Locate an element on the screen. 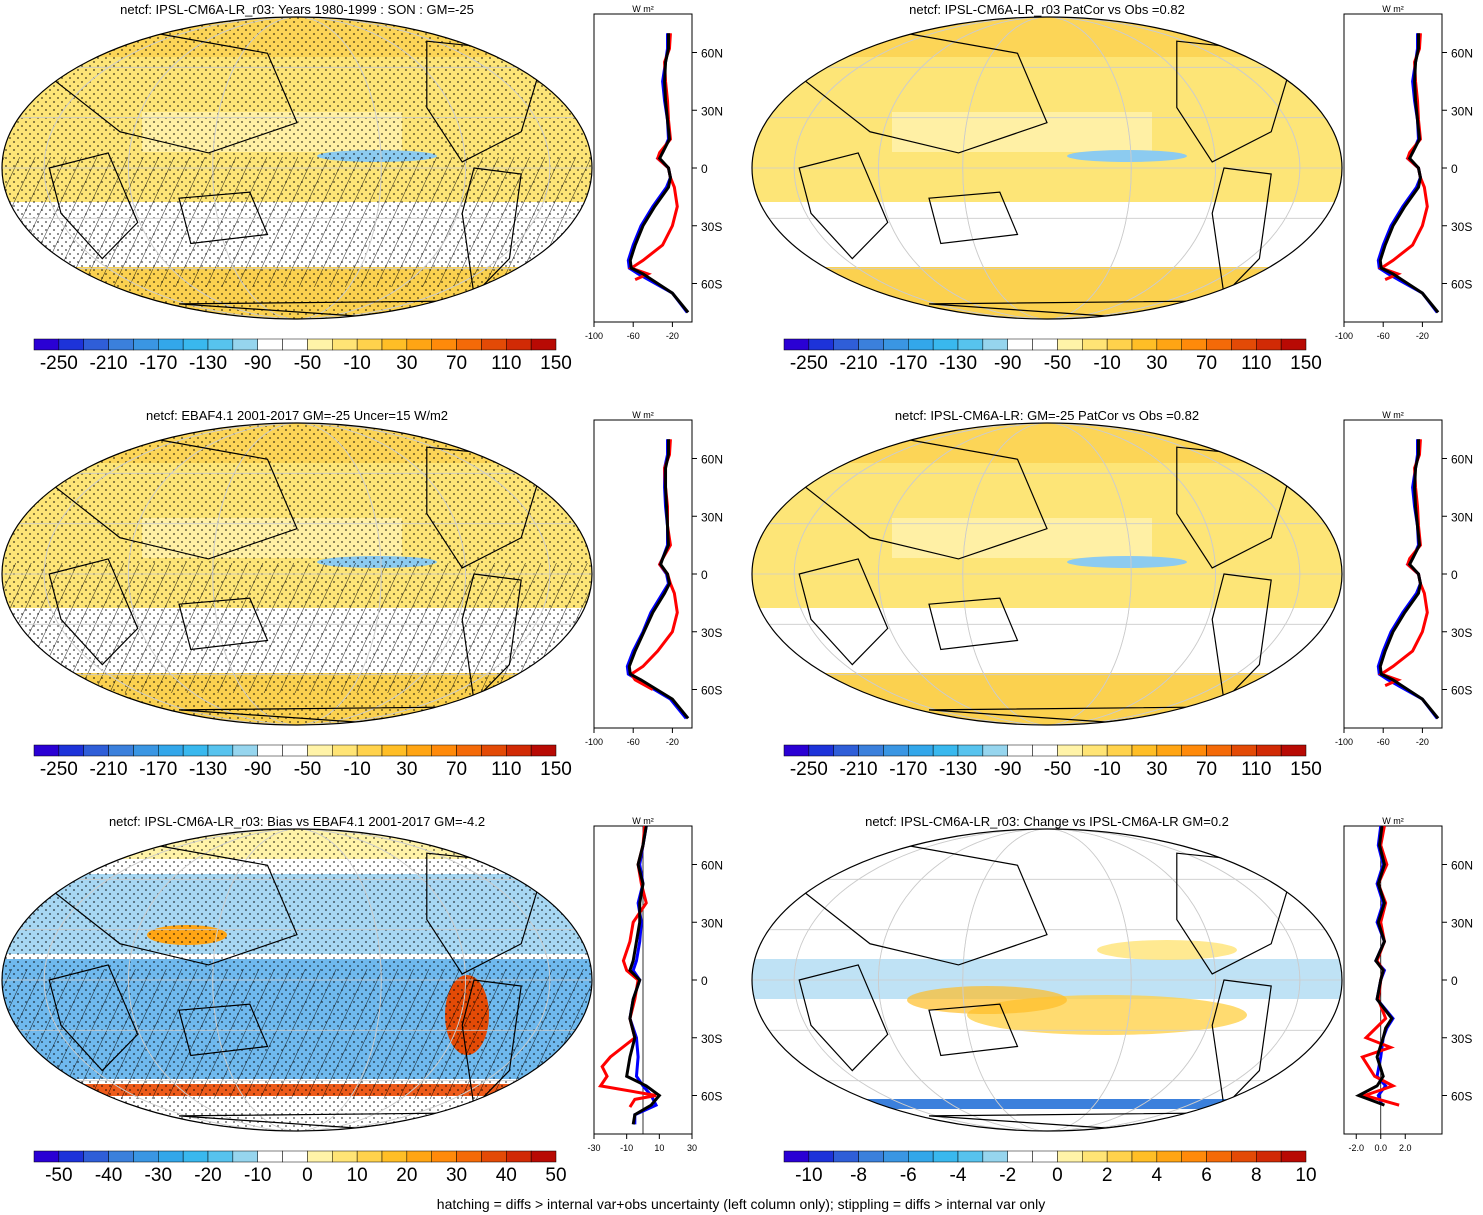  panel-3: W m² -100 -60 -20 60N 30N 0 30S 60S is located at coordinates (362, 583).